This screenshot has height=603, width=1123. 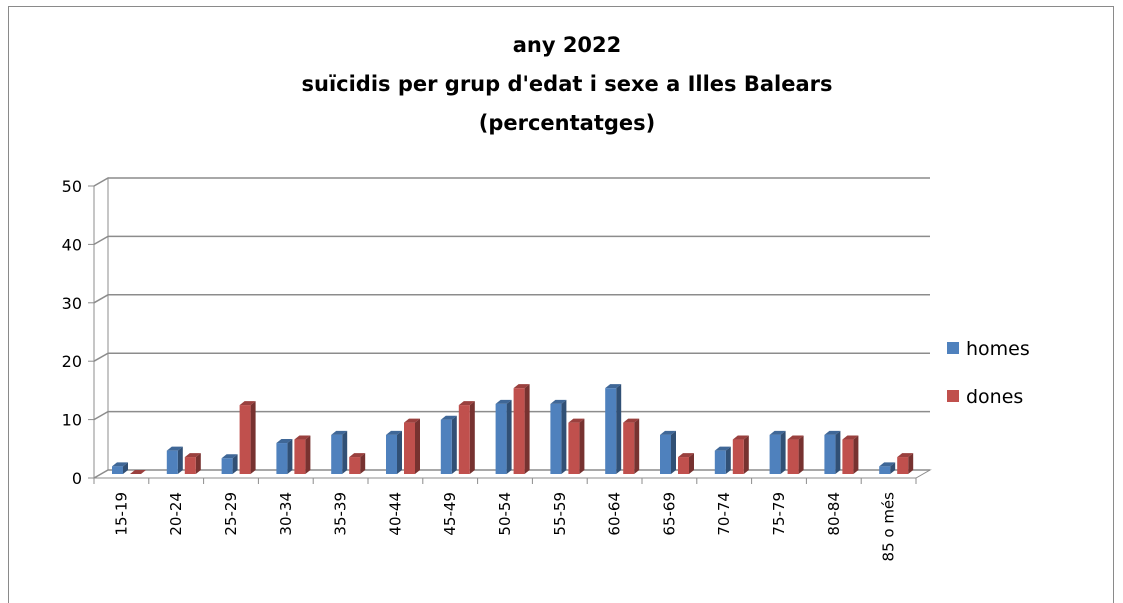 I want to click on title-line-1: any 2022, so click(x=567, y=45).